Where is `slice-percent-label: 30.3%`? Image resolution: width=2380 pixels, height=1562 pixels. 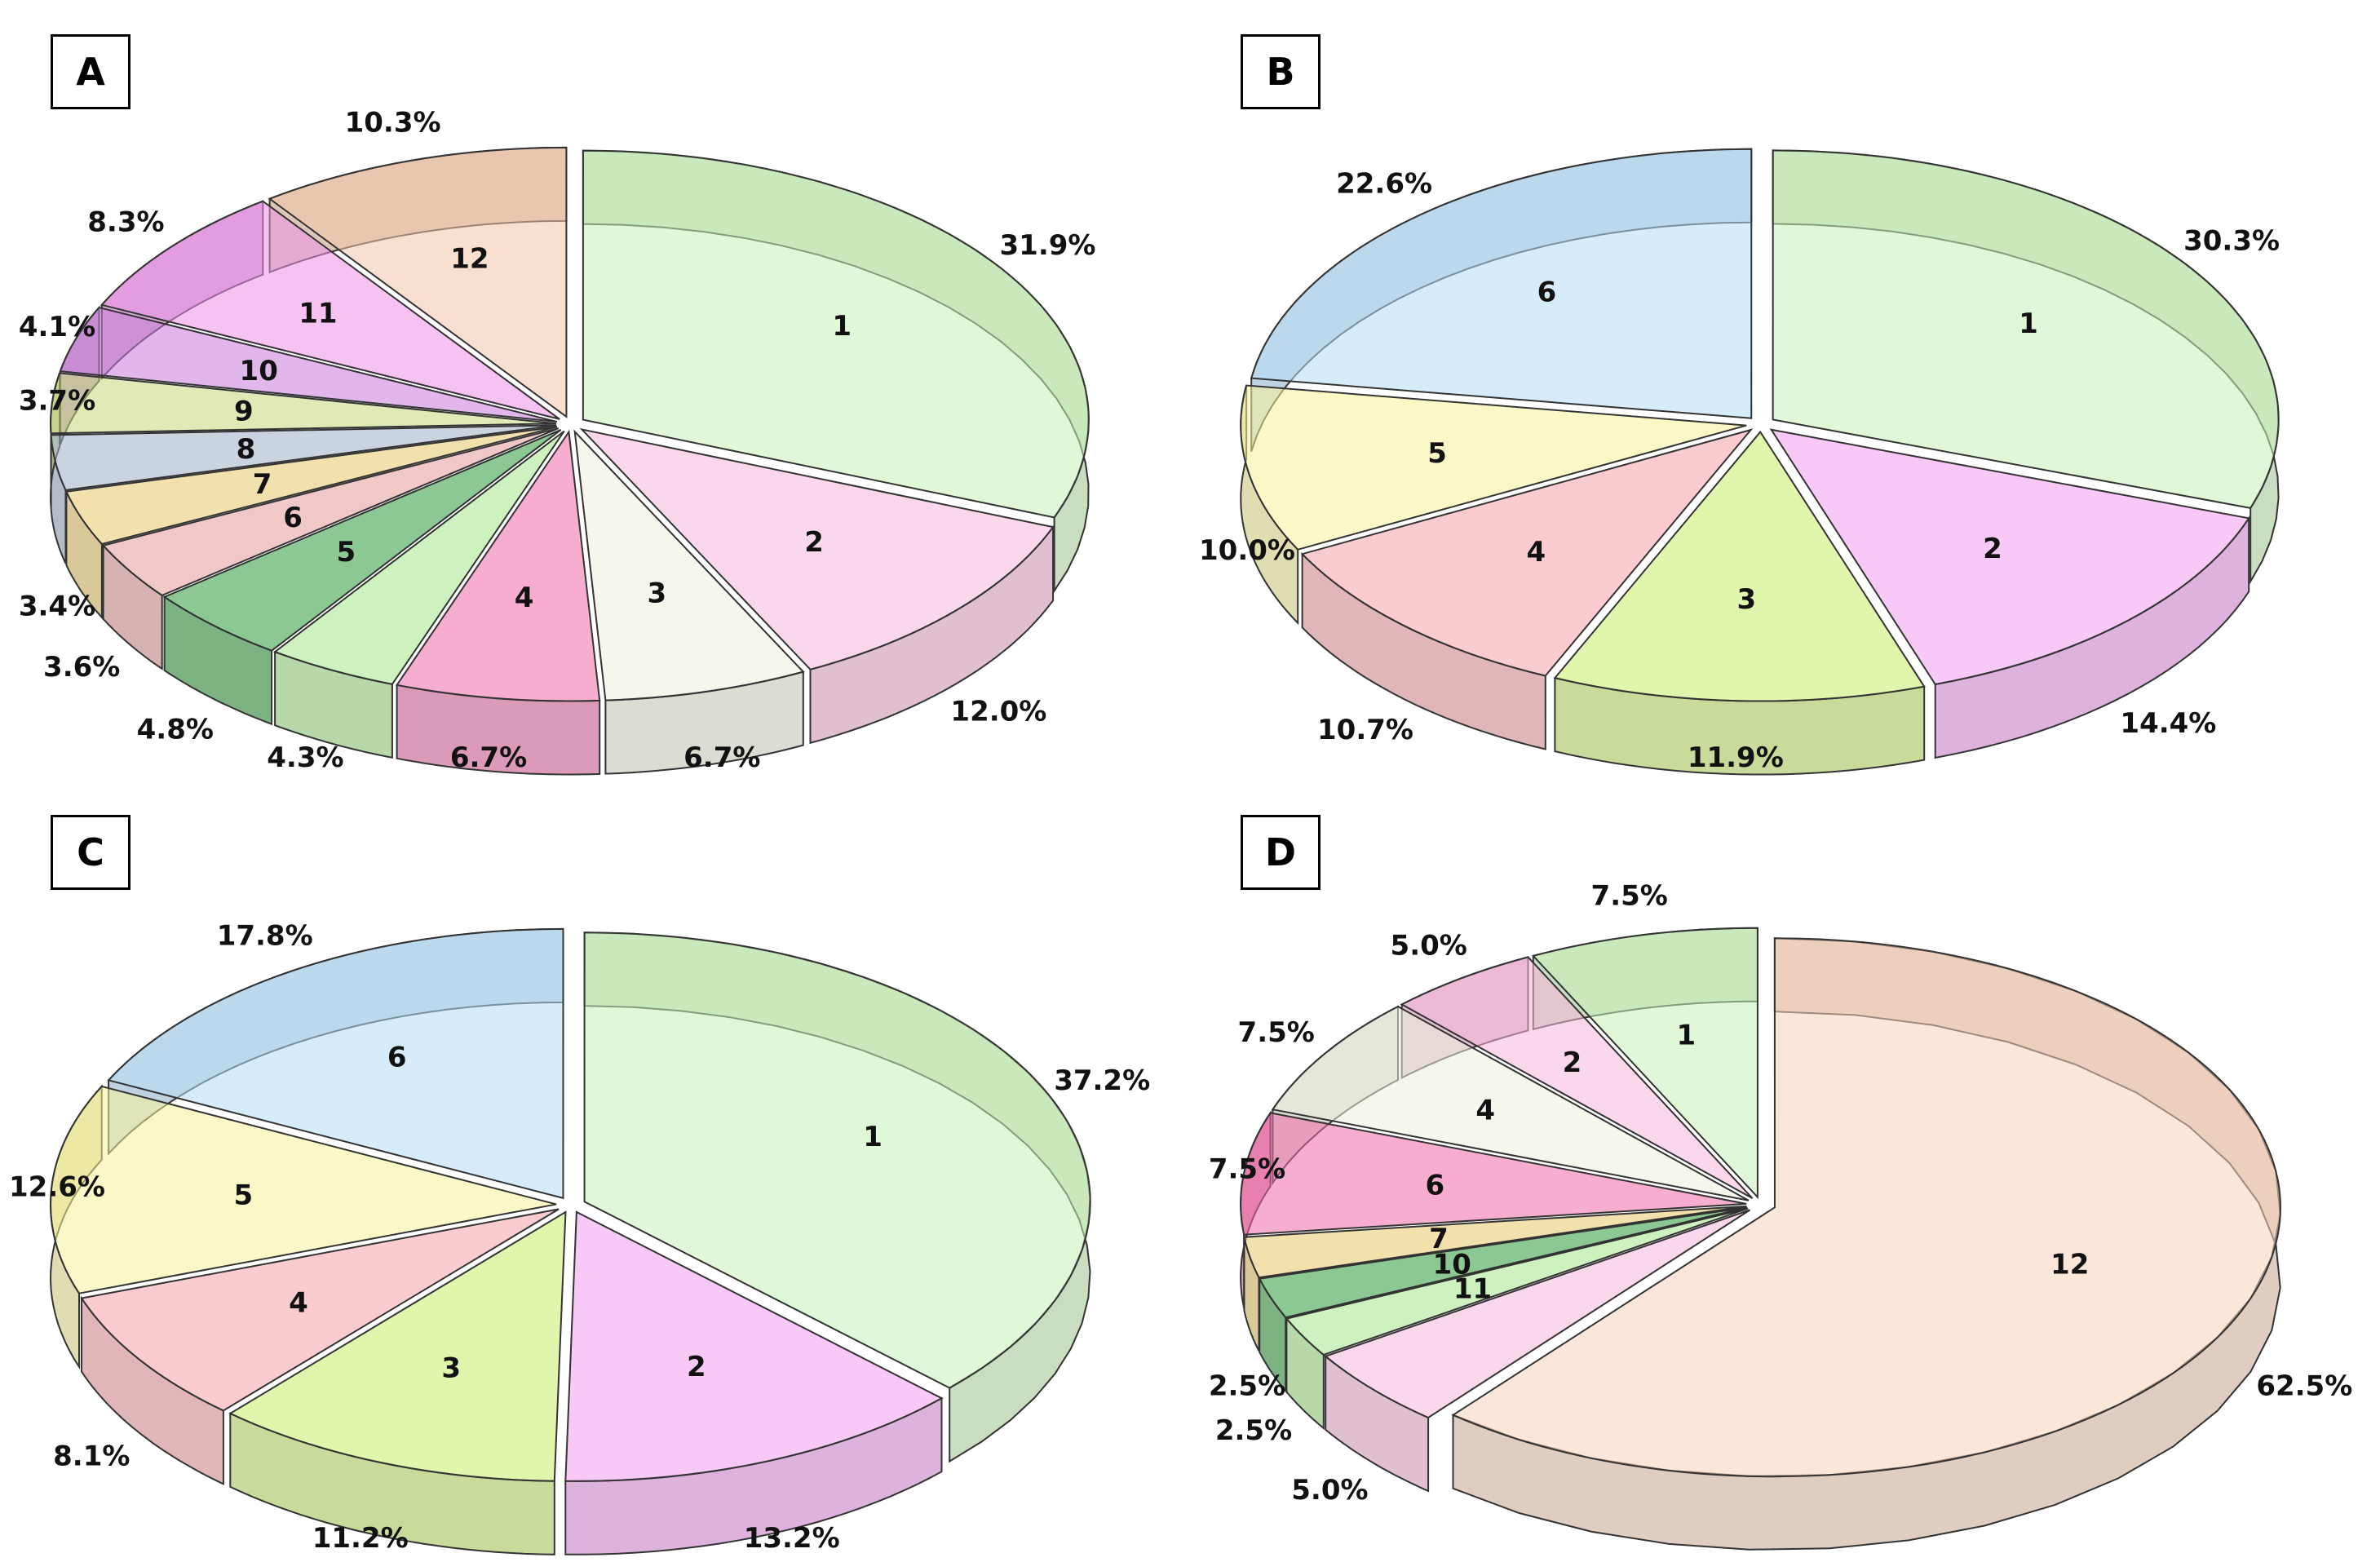 slice-percent-label: 30.3% is located at coordinates (2232, 241).